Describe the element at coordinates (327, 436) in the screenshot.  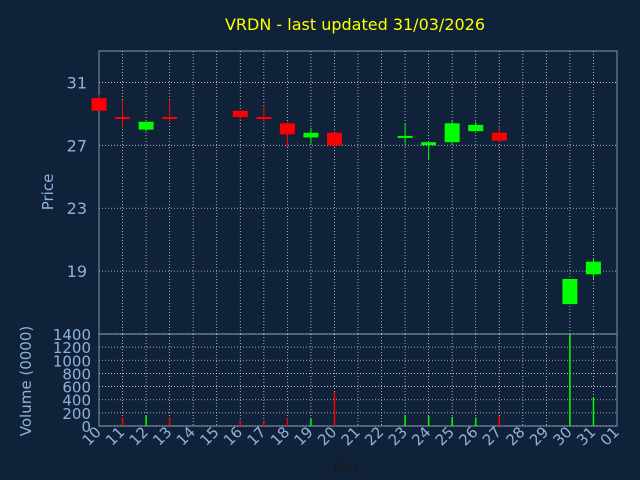
I see `x-tick-label: 20` at that location.